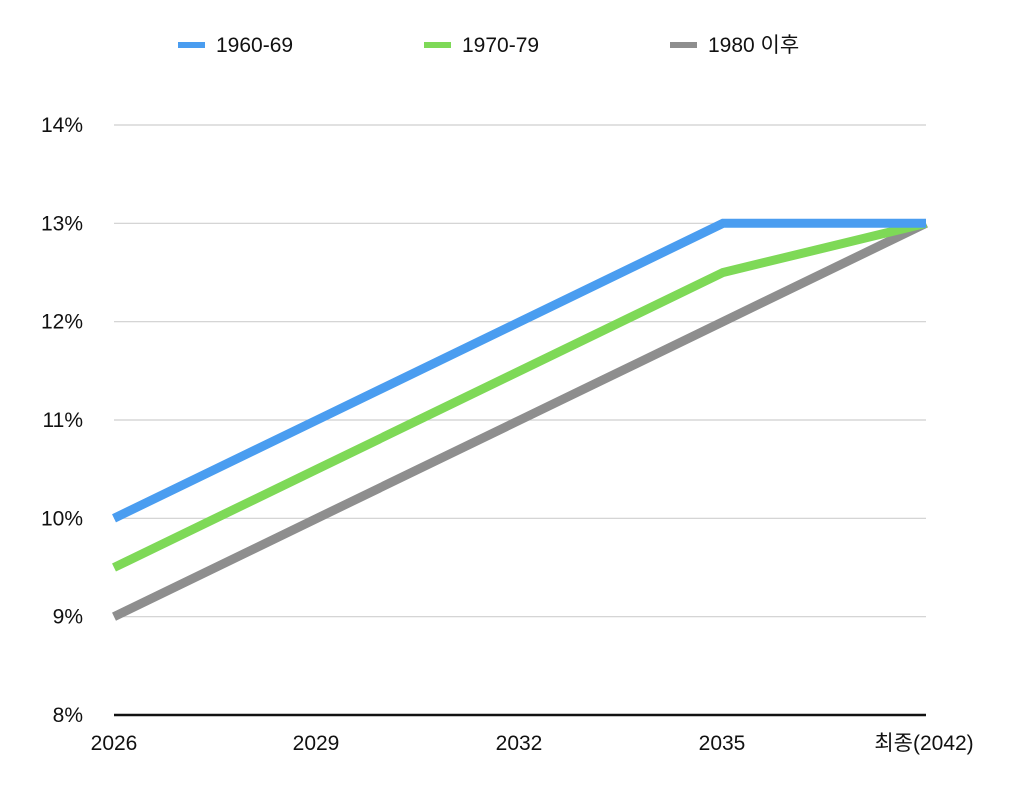 The image size is (1024, 792). I want to click on x-tick-label: 최종(2042), so click(923, 743).